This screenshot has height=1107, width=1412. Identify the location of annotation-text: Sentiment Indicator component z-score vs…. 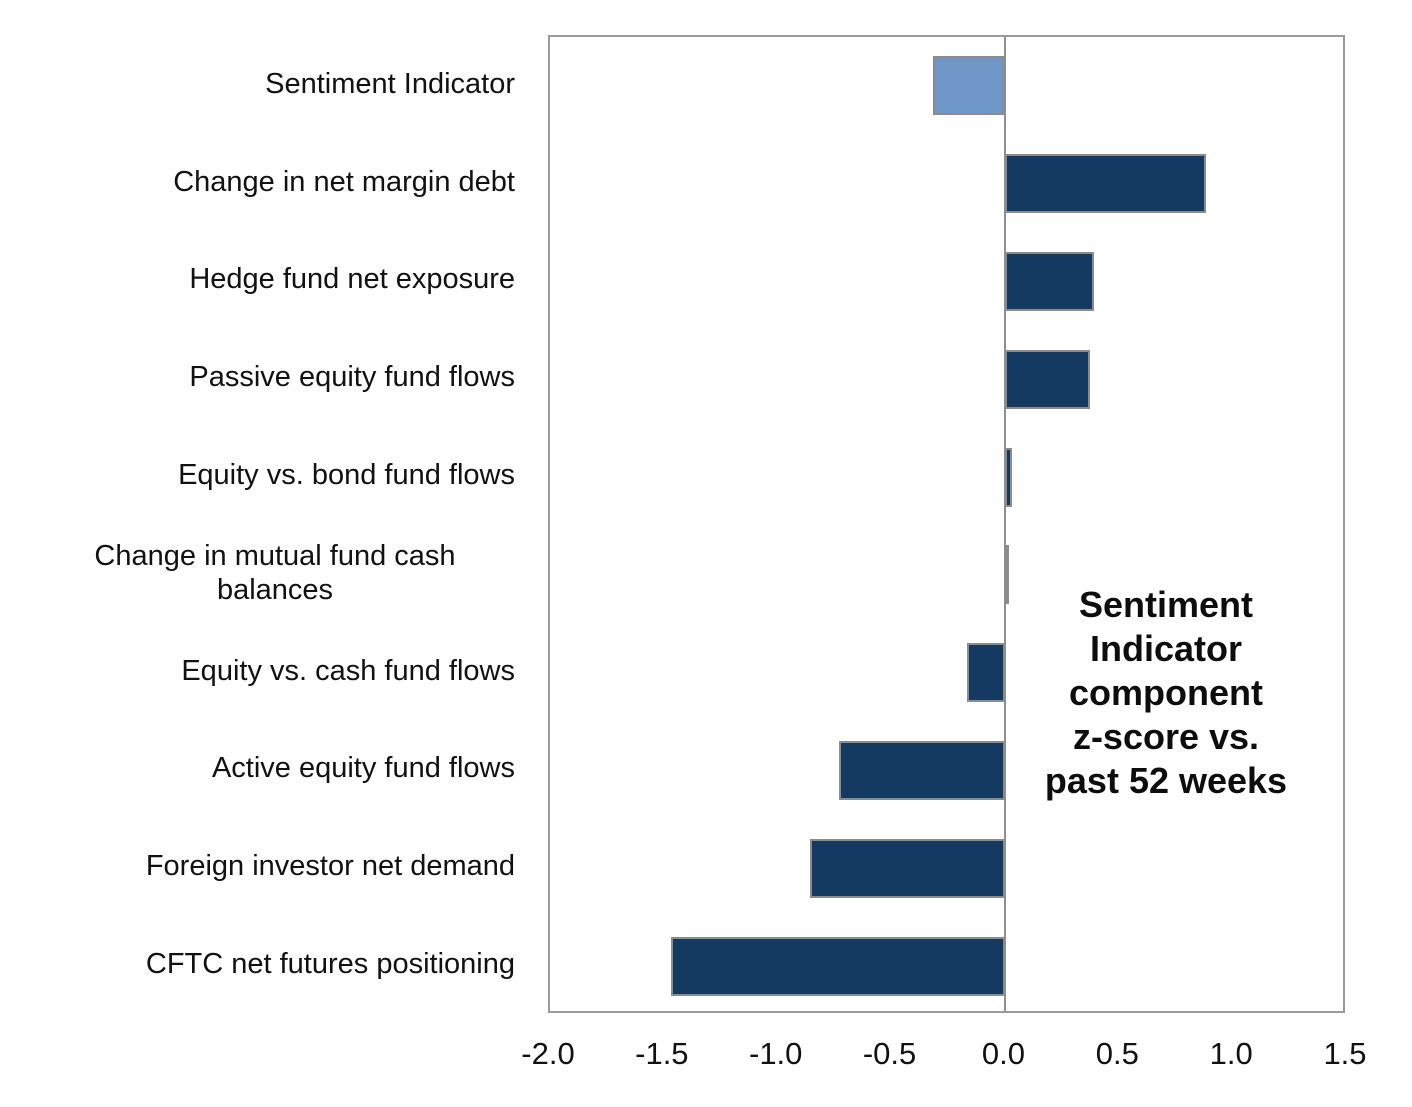
(1166, 692).